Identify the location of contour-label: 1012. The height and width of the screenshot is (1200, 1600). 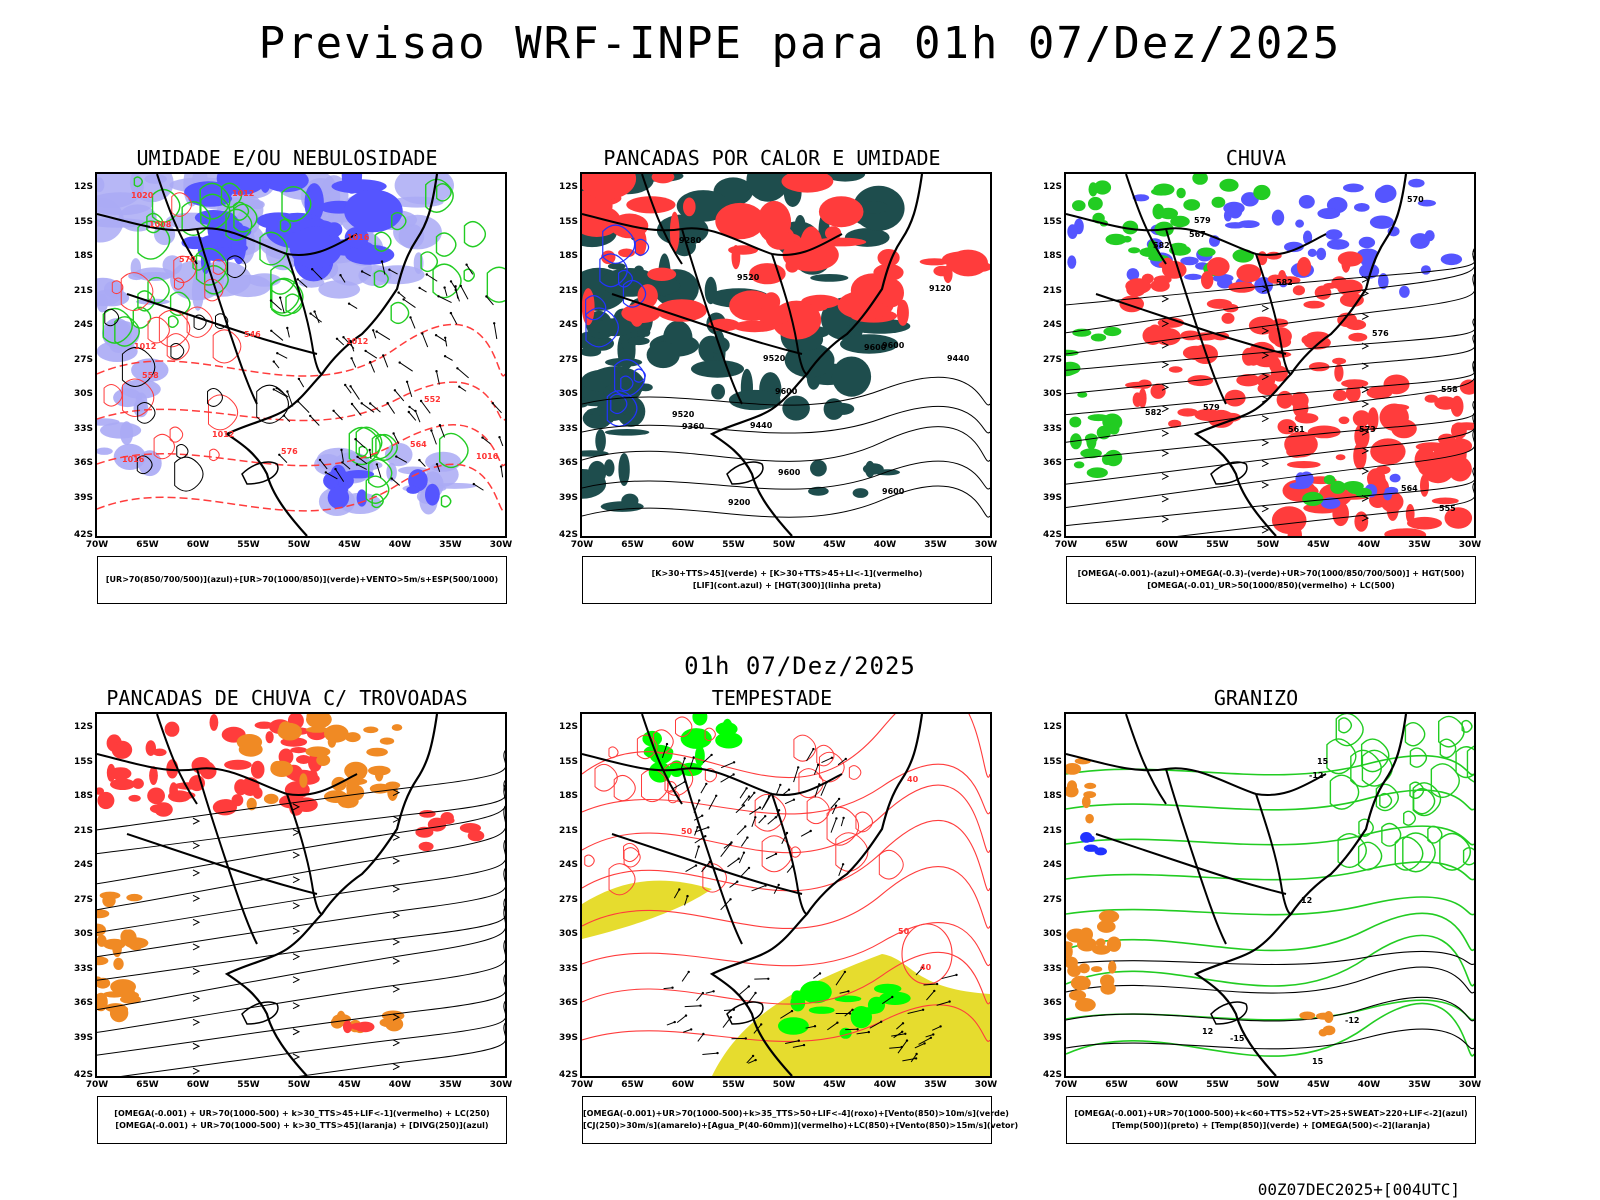
(243, 193).